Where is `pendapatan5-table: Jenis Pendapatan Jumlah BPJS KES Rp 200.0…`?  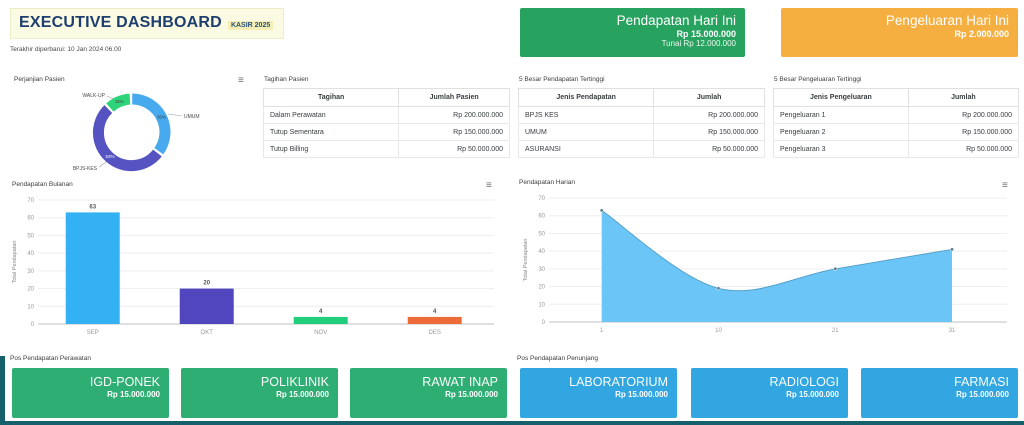 pendapatan5-table: Jenis Pendapatan Jumlah BPJS KES Rp 200.0… is located at coordinates (641, 123).